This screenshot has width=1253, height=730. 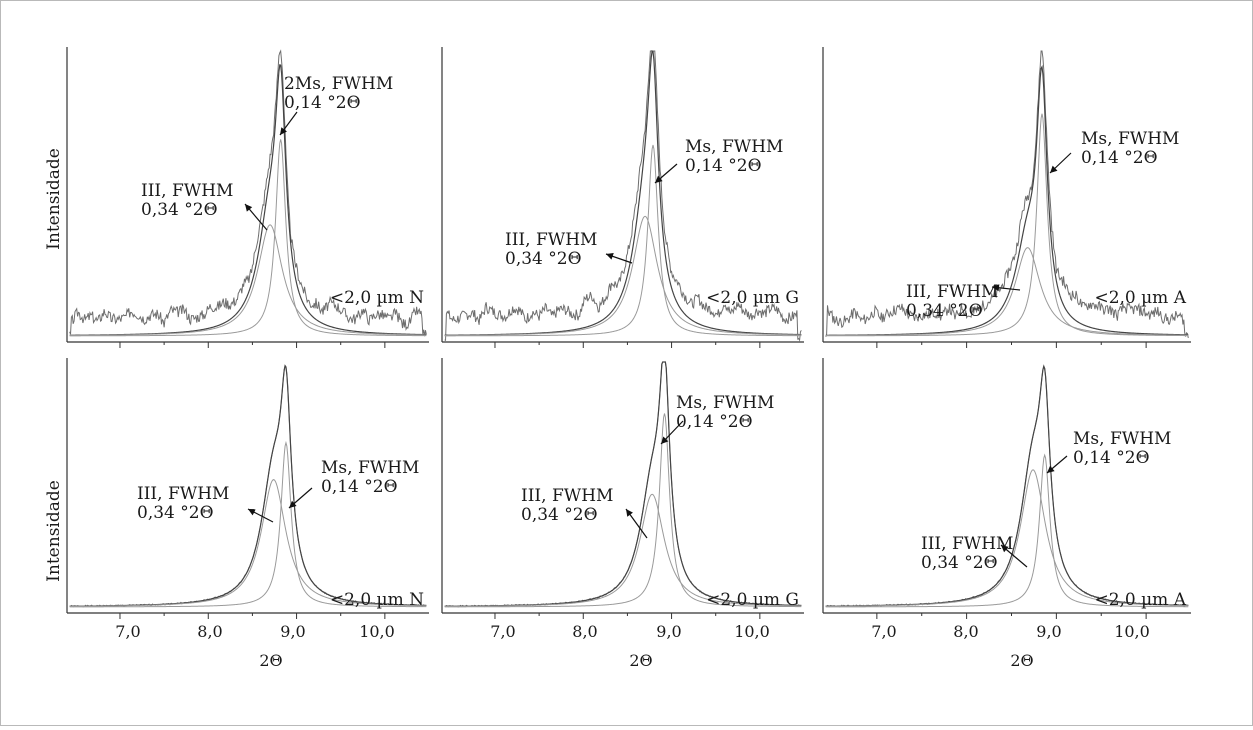 What do you see at coordinates (54, 531) in the screenshot?
I see `ylabel-bottom: Intensidade` at bounding box center [54, 531].